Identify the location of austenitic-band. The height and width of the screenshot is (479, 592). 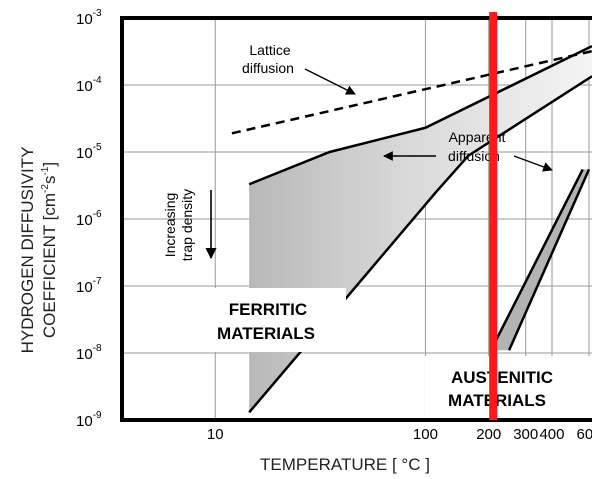
(540, 260).